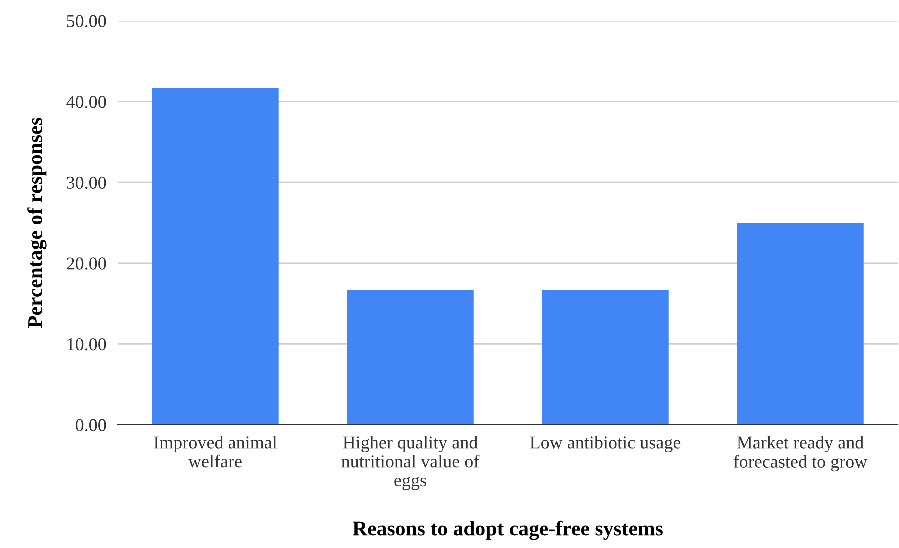  What do you see at coordinates (86, 183) in the screenshot?
I see `y-tick-label: 30.00` at bounding box center [86, 183].